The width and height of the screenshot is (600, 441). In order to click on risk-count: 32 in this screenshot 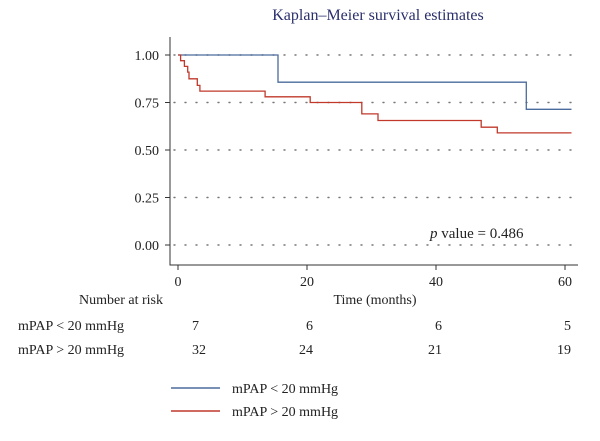, I will do `click(199, 350)`.